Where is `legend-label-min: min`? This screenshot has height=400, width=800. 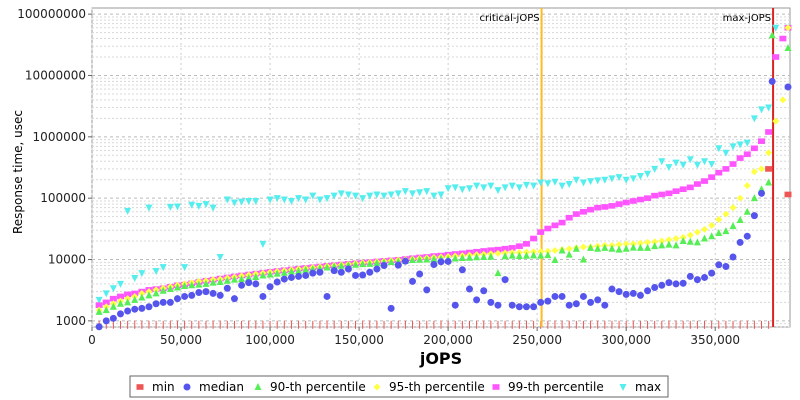 legend-label-min: min is located at coordinates (163, 387).